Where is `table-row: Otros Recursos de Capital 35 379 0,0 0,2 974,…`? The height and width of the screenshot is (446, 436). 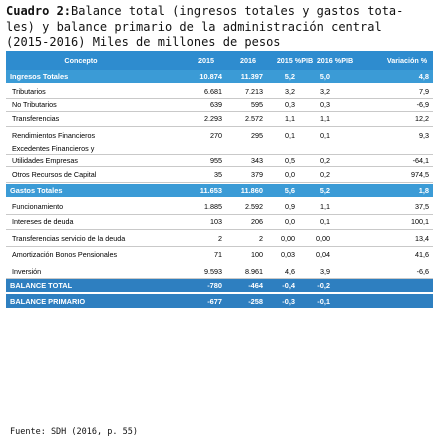 table-row: Otros Recursos de Capital 35 379 0,0 0,2 974,… is located at coordinates (219, 174).